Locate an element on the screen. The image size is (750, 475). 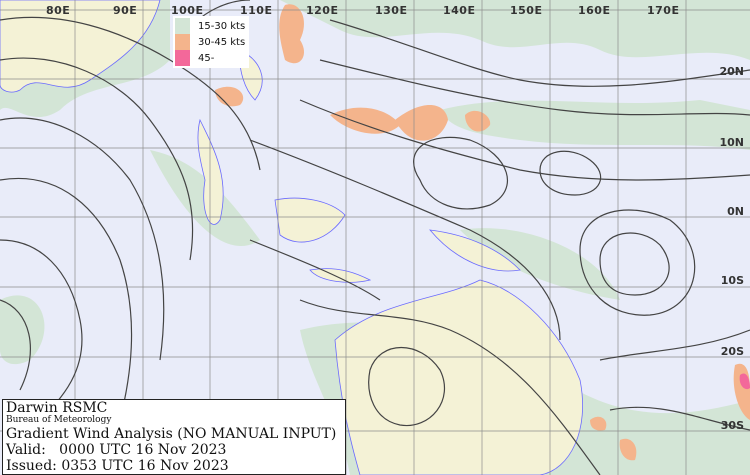
lat-label: 0N is located at coordinates (735, 211).